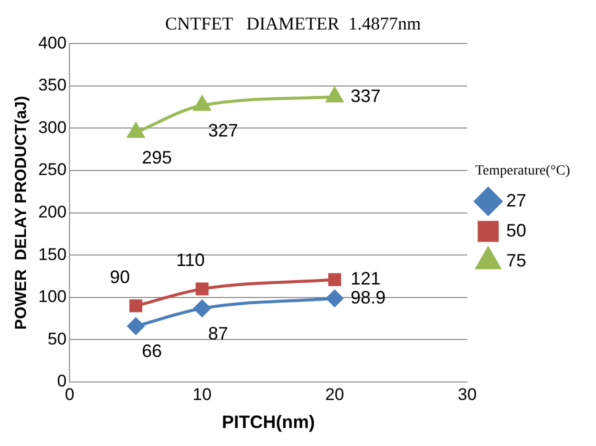 This screenshot has width=596, height=446. What do you see at coordinates (268, 422) in the screenshot?
I see `x-axis-title: PITCH(nm)` at bounding box center [268, 422].